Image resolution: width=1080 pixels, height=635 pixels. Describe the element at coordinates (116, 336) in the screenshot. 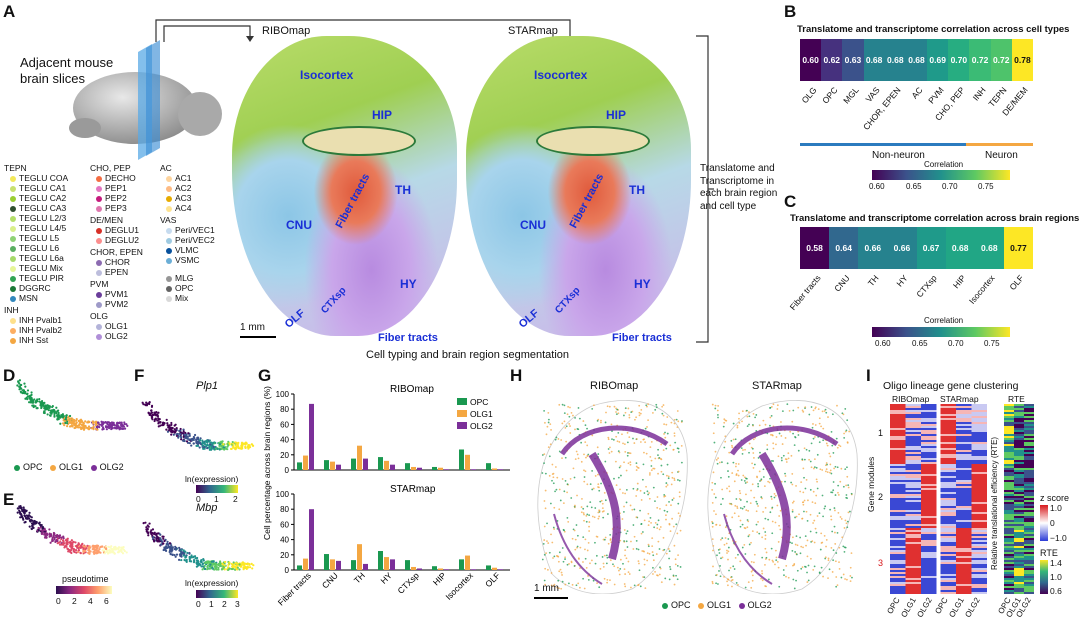

I see `legend-label: OLG2` at that location.